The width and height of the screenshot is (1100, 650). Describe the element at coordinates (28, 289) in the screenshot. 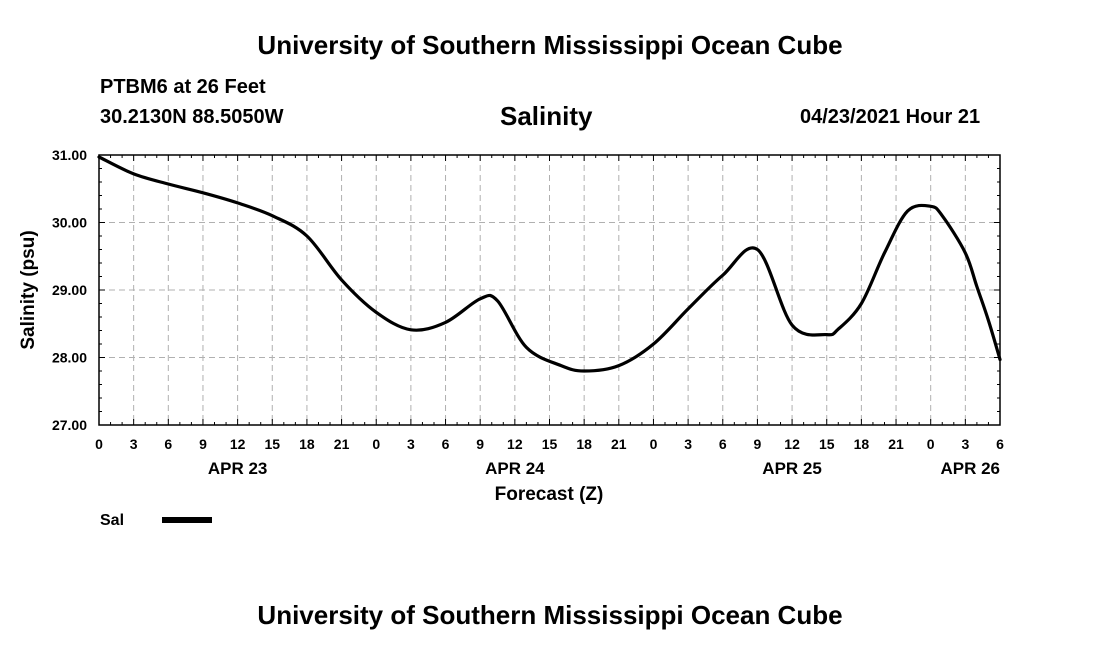

I see `y-axis-label: Salinity (psu)` at that location.